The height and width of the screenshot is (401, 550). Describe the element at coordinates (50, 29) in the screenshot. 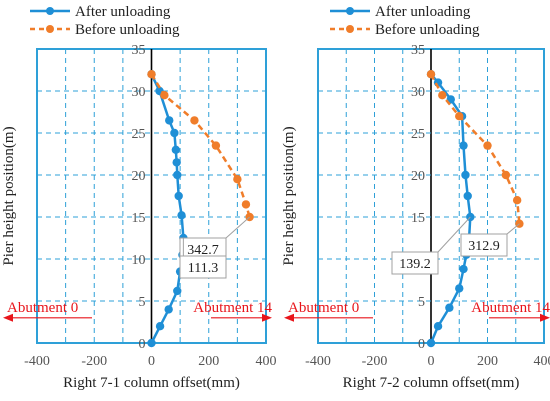

I see `legend-before-marker` at that location.